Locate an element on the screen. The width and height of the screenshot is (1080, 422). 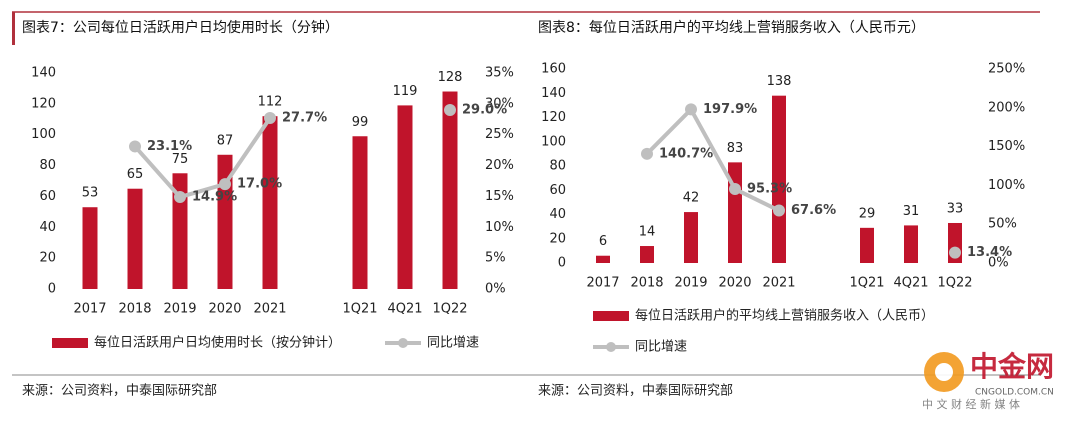
data-label: 128 is located at coordinates (450, 77).